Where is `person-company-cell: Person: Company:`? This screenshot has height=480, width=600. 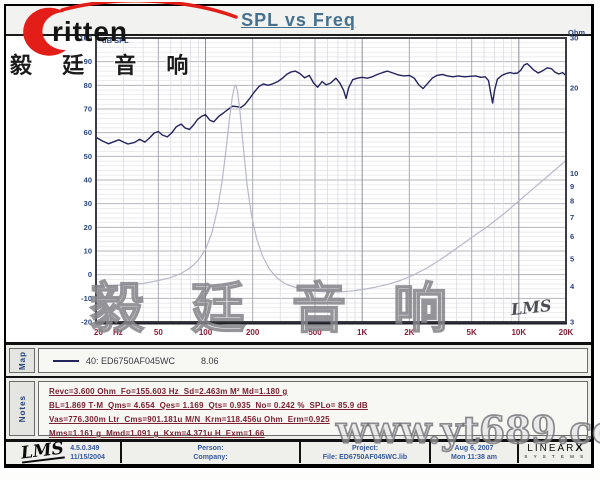 person-company-cell: Person: Company: is located at coordinates (211, 452).